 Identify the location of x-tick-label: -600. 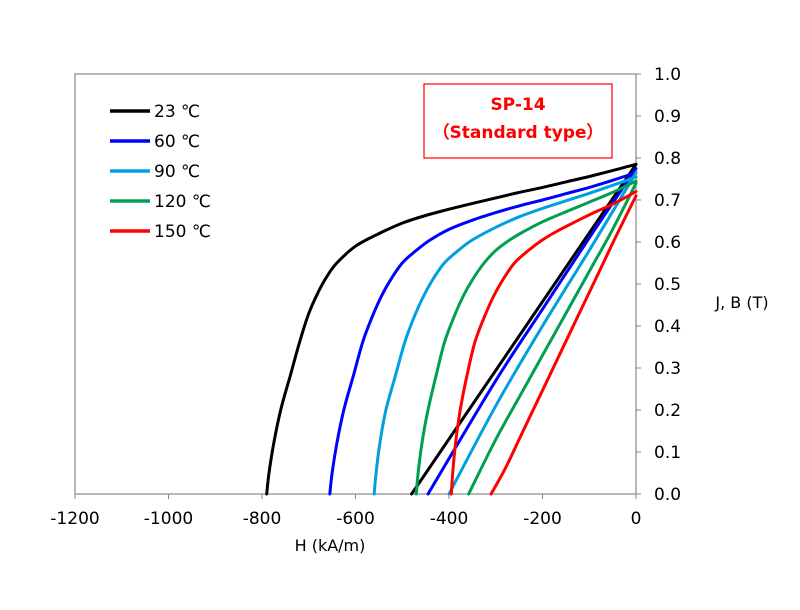
(355, 519).